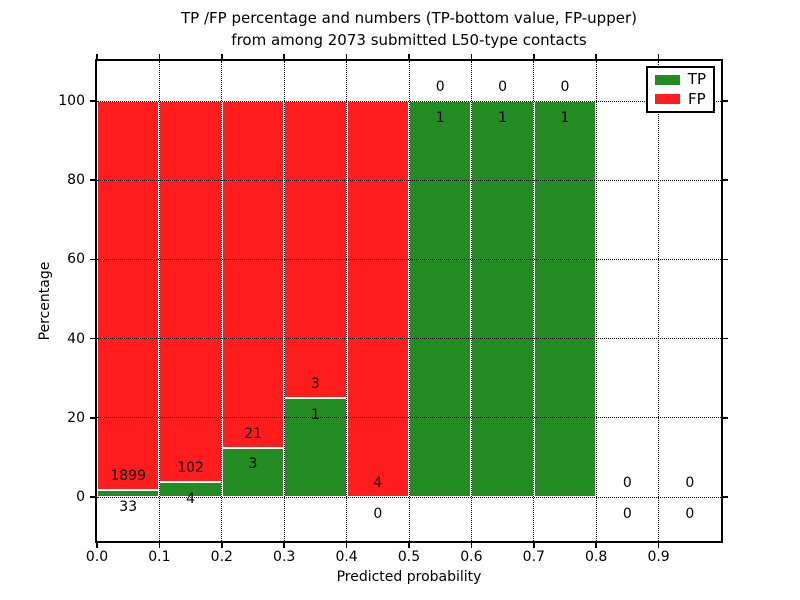 The image size is (800, 600). Describe the element at coordinates (596, 557) in the screenshot. I see `x-tick-label: 0.8` at that location.